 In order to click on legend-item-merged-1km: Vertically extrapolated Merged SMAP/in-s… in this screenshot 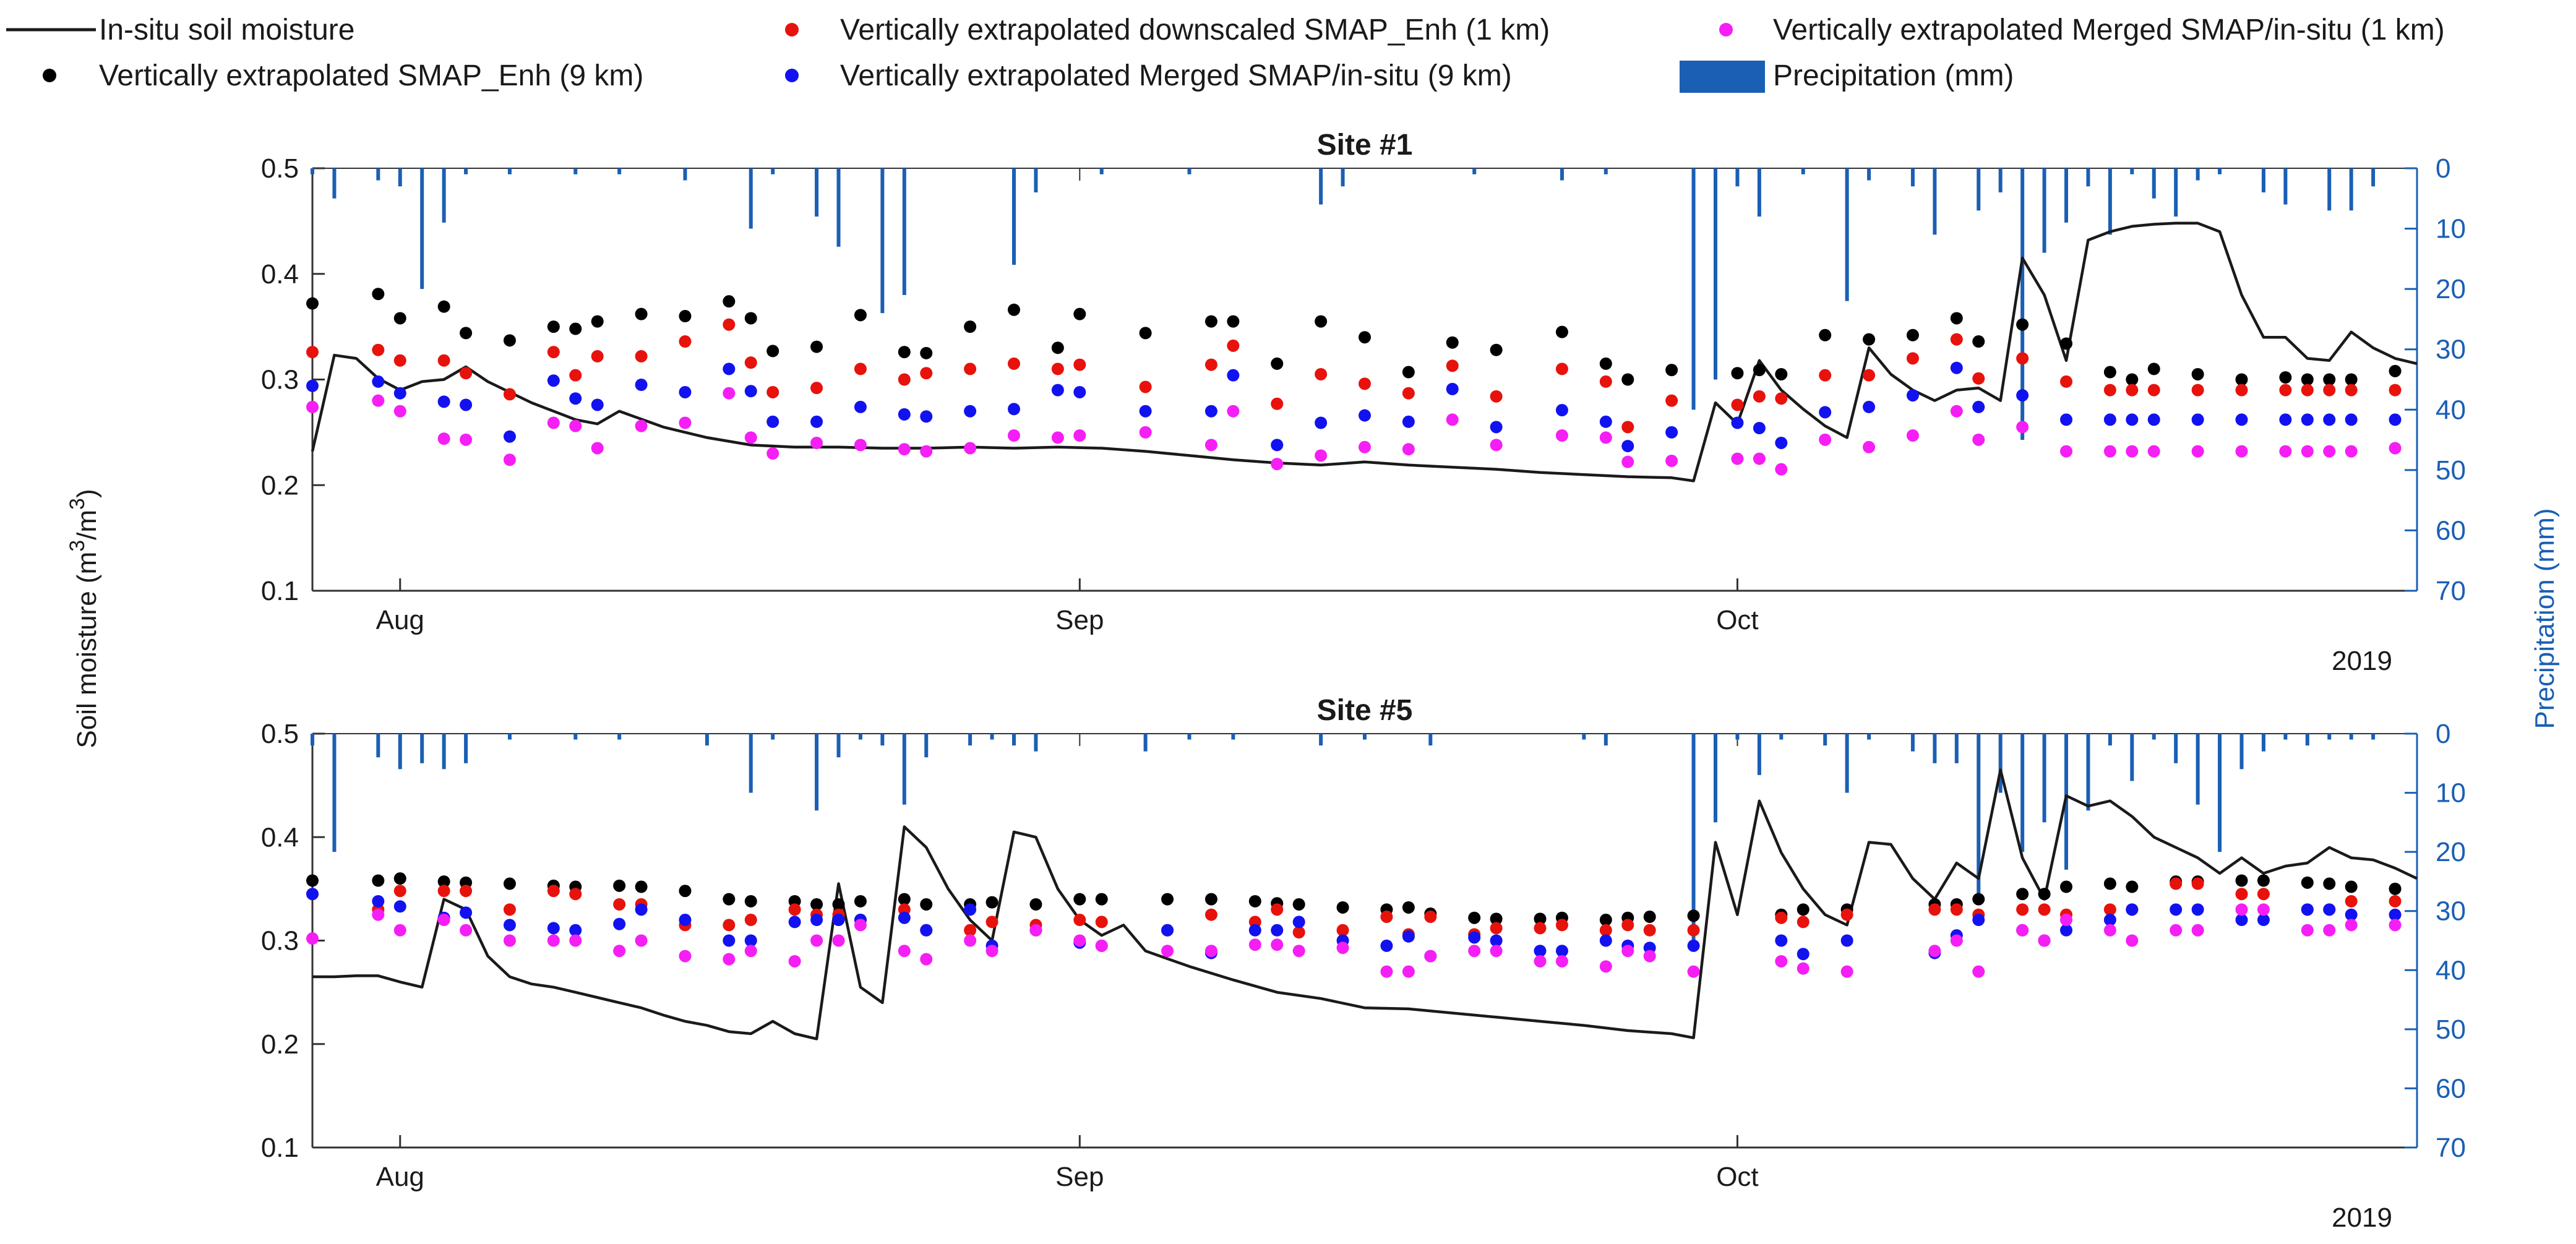, I will do `click(2082, 30)`.